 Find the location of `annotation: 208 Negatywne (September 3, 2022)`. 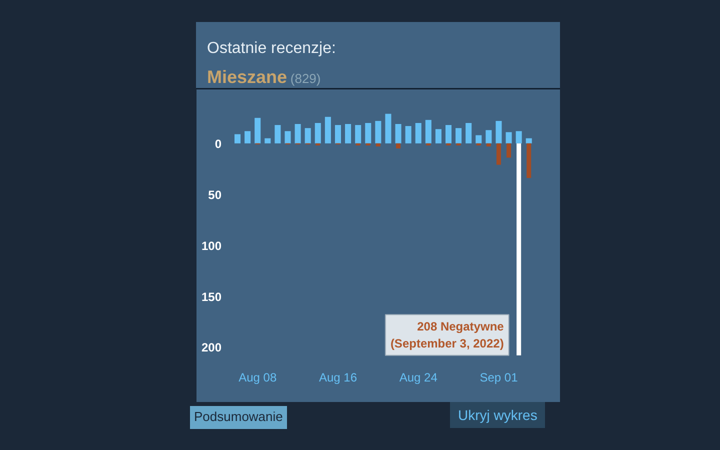

annotation: 208 Negatywne (September 3, 2022) is located at coordinates (447, 335).